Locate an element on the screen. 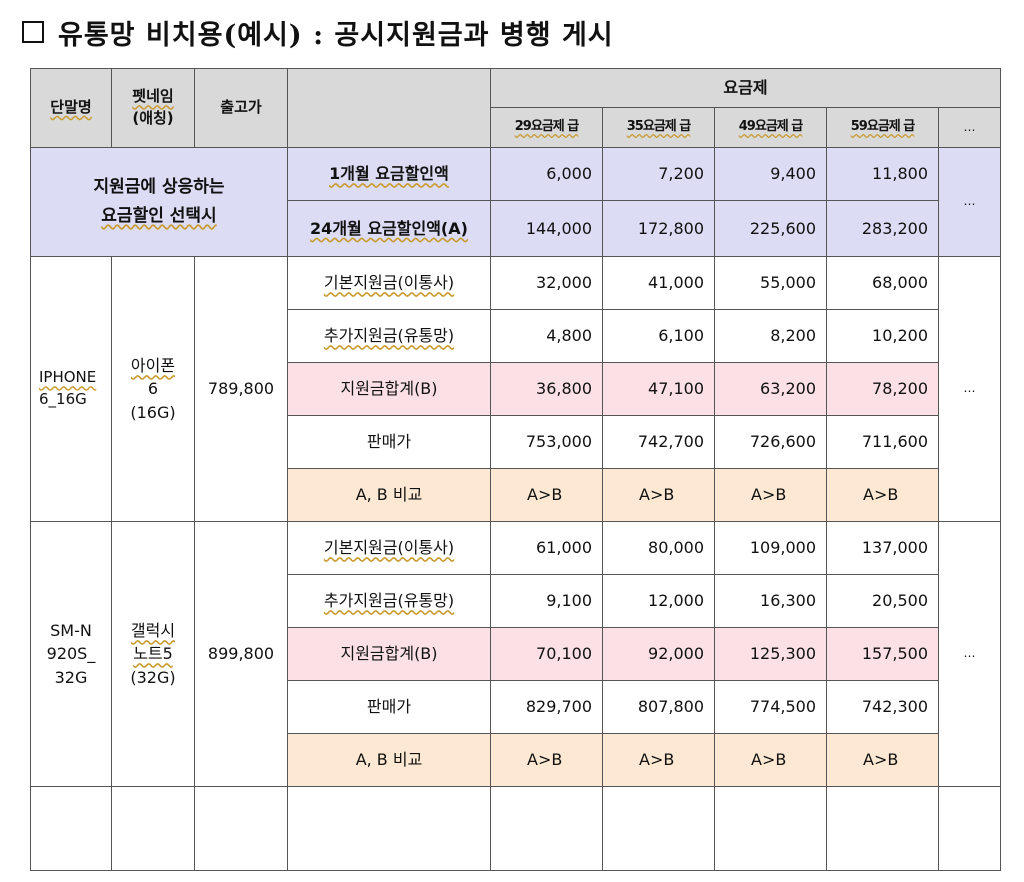 Image resolution: width=1024 pixels, height=882 pixels. cell-value: 55,000 is located at coordinates (770, 283).